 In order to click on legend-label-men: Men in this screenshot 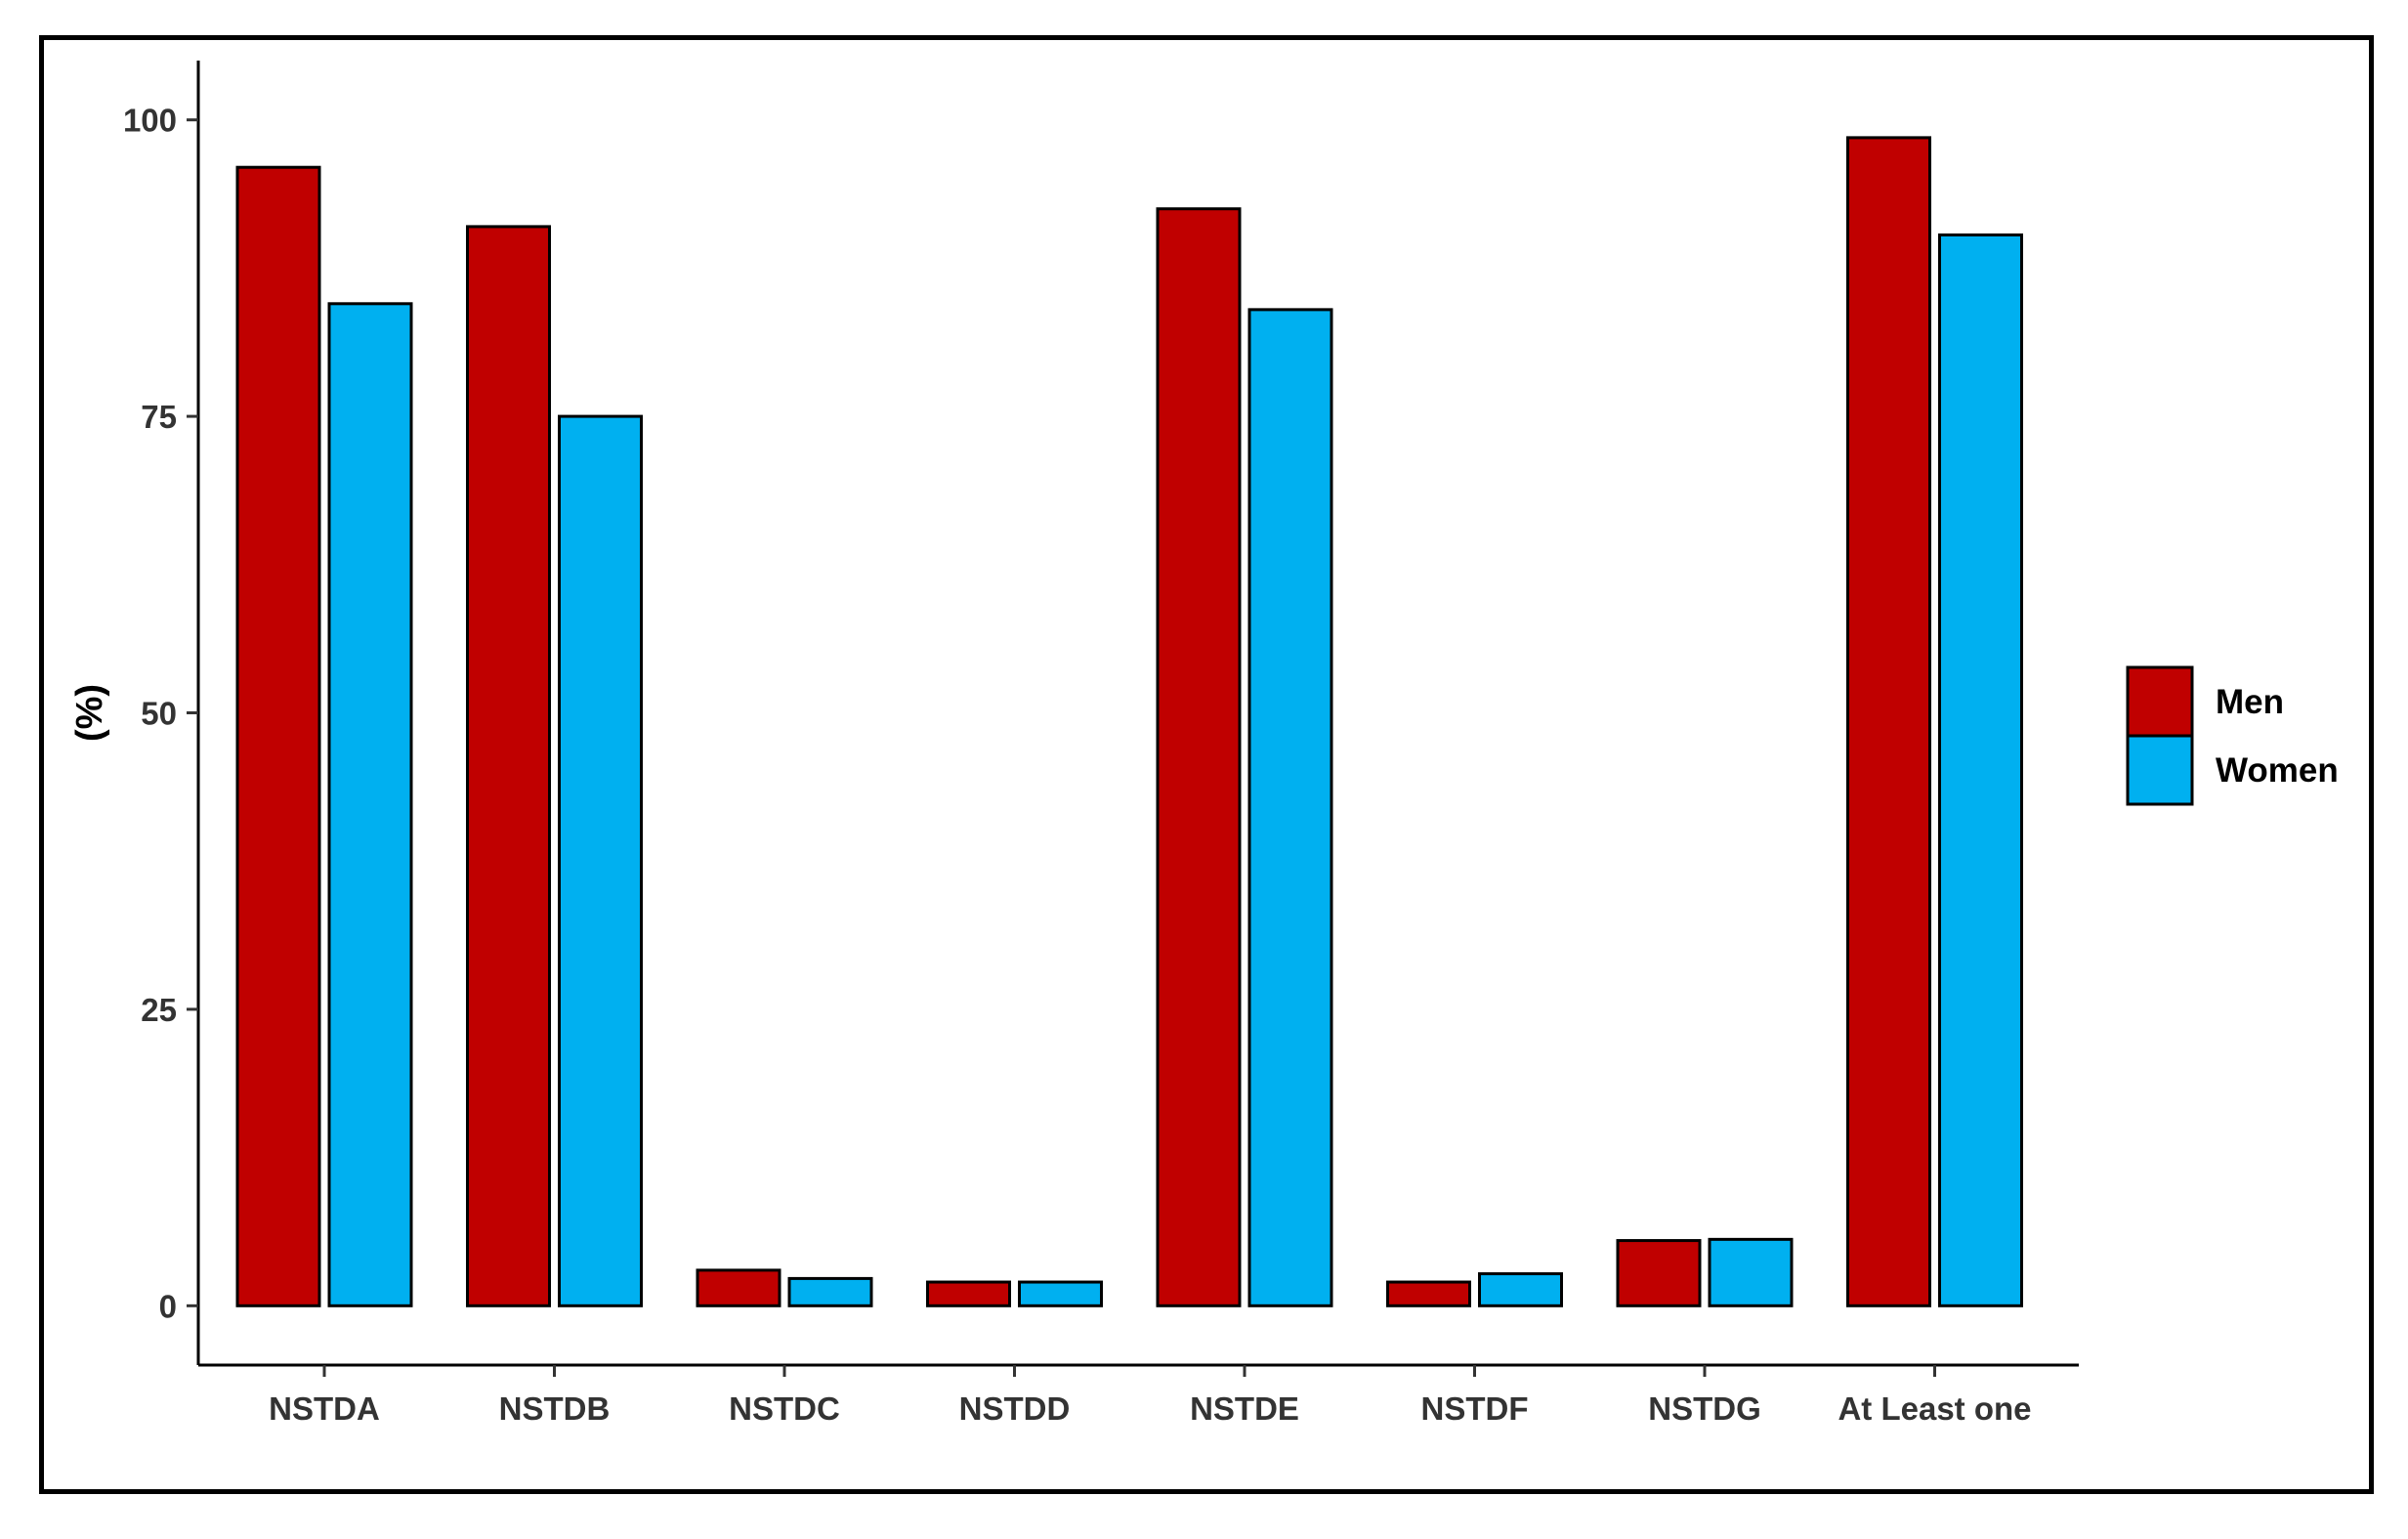, I will do `click(2250, 702)`.